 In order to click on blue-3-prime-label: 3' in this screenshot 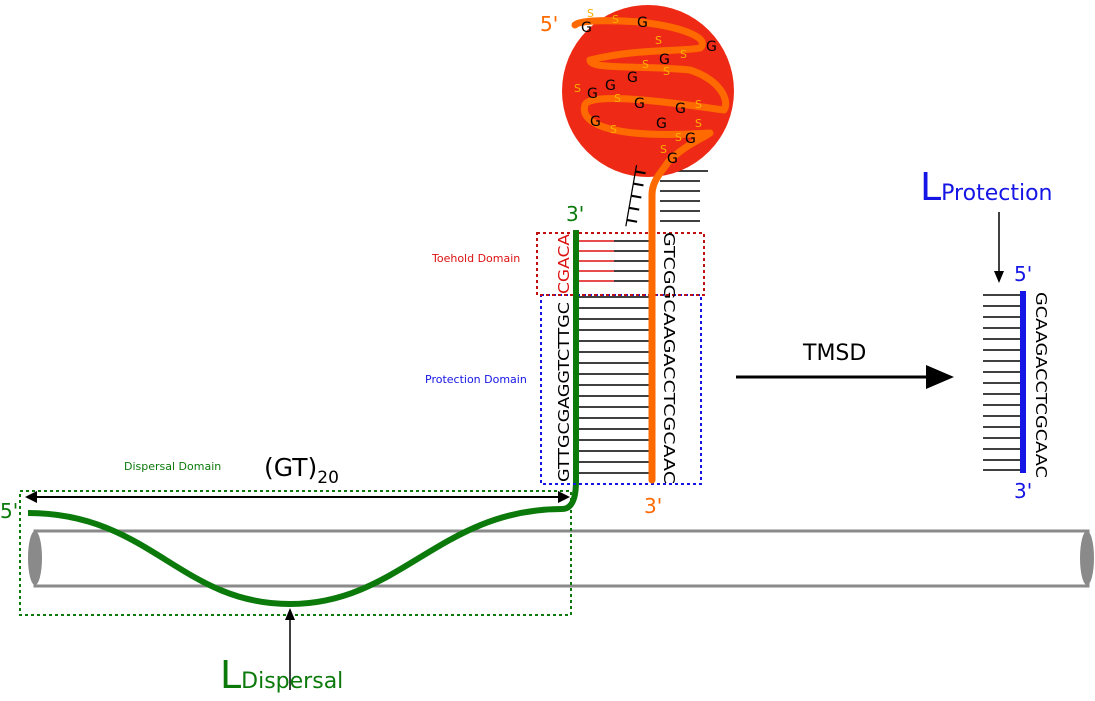, I will do `click(1023, 491)`.